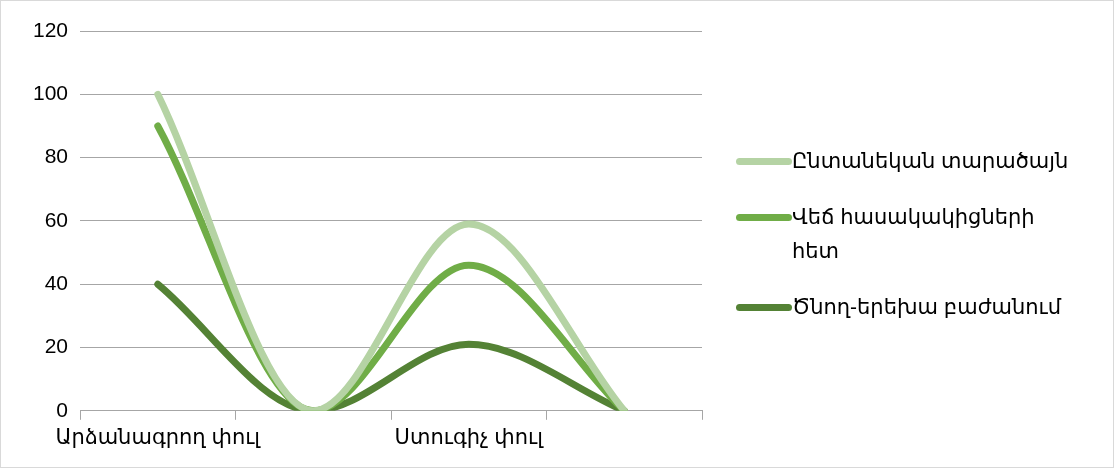 The image size is (1114, 468). What do you see at coordinates (56, 219) in the screenshot?
I see `y-tick-label: 60` at bounding box center [56, 219].